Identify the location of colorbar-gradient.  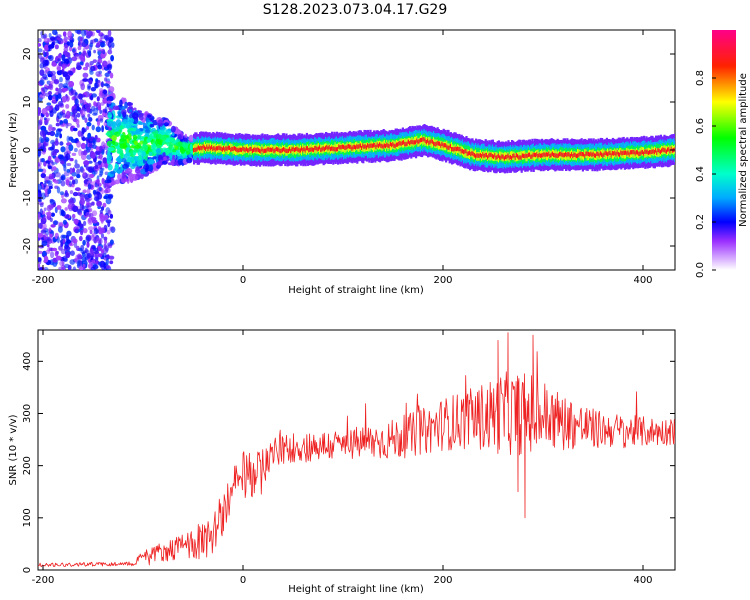
(724, 150).